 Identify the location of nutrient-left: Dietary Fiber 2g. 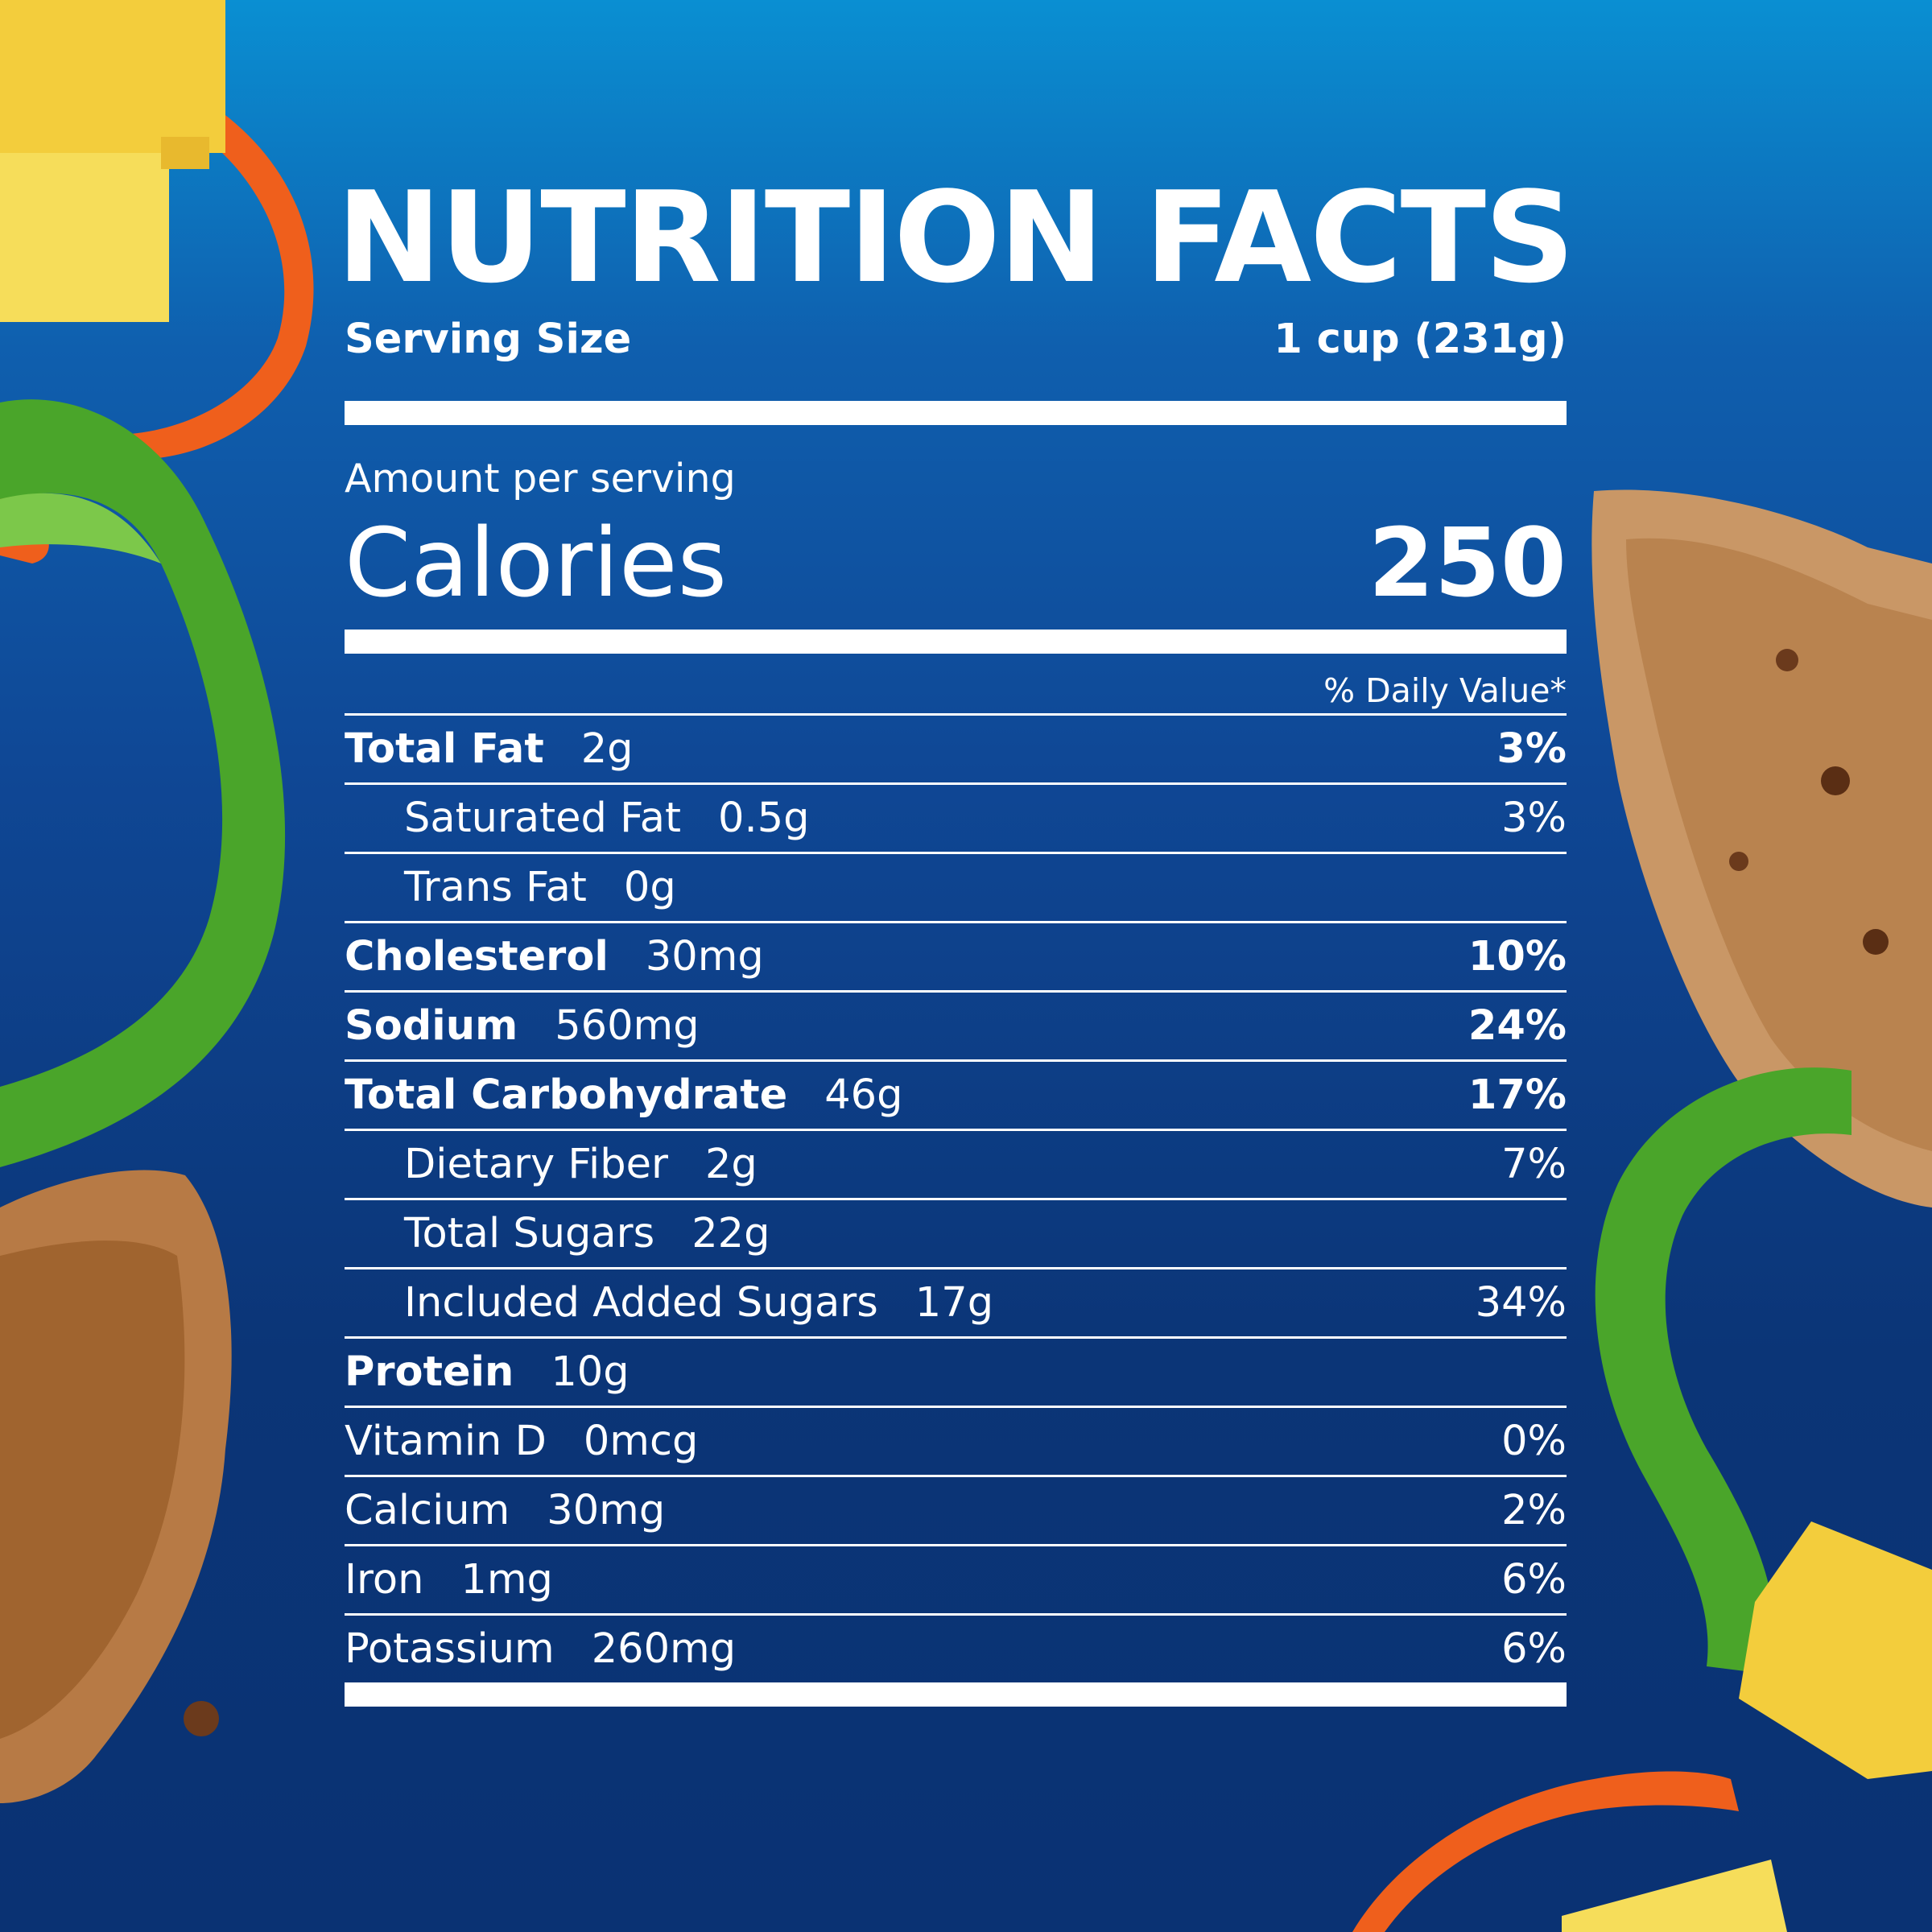
(551, 1164).